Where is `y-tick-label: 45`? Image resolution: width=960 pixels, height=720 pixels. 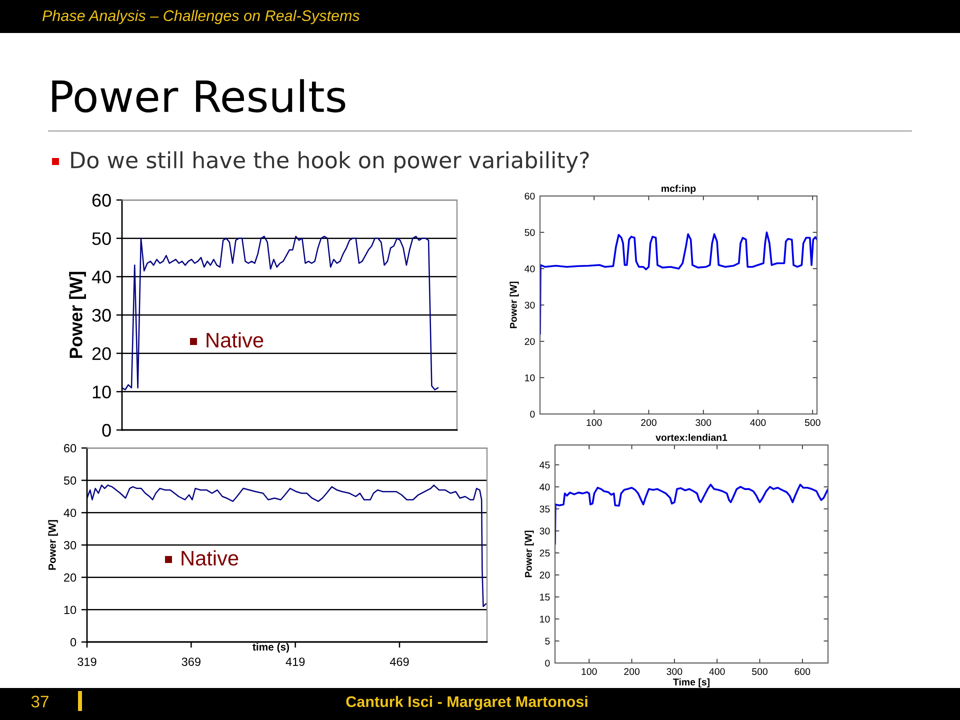
y-tick-label: 45 is located at coordinates (545, 465).